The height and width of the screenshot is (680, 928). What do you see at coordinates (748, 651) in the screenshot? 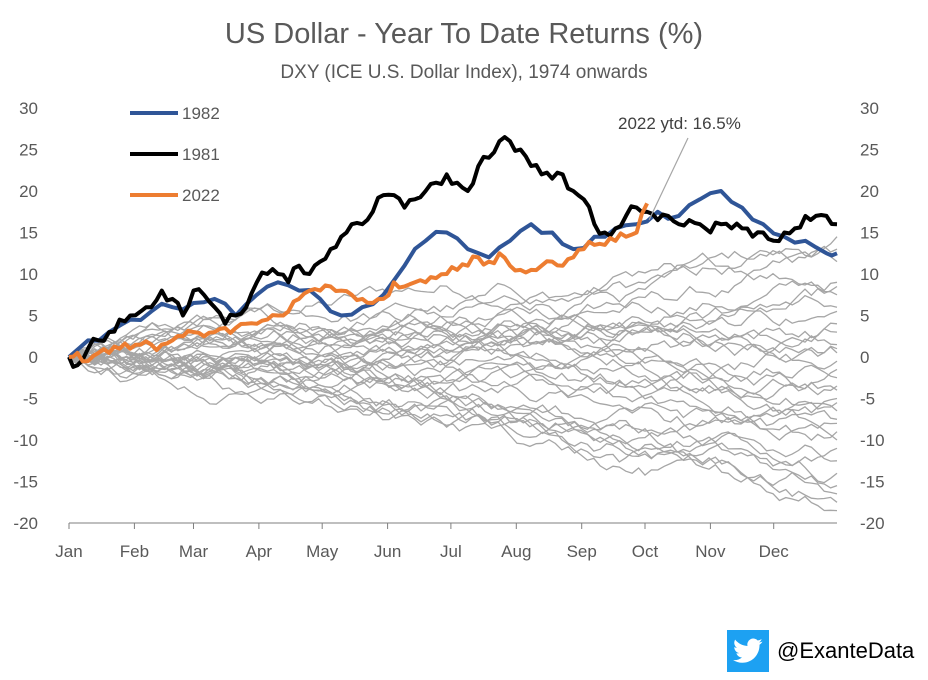
I see `twitter-bird-icon` at bounding box center [748, 651].